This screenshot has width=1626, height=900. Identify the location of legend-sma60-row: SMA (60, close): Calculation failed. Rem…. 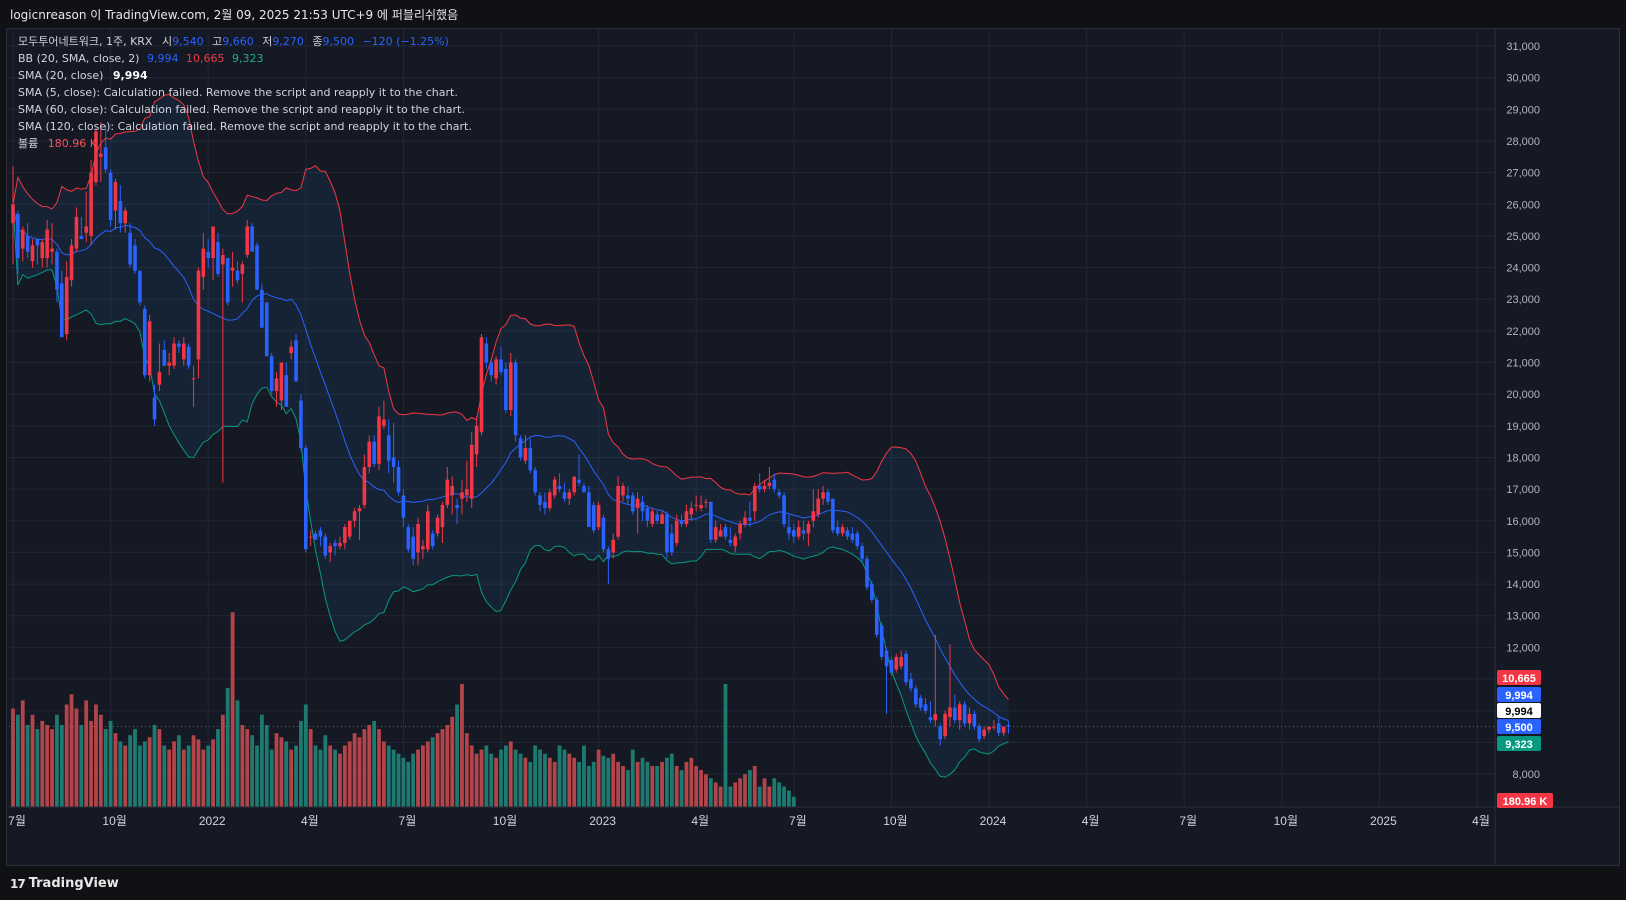
(241, 109).